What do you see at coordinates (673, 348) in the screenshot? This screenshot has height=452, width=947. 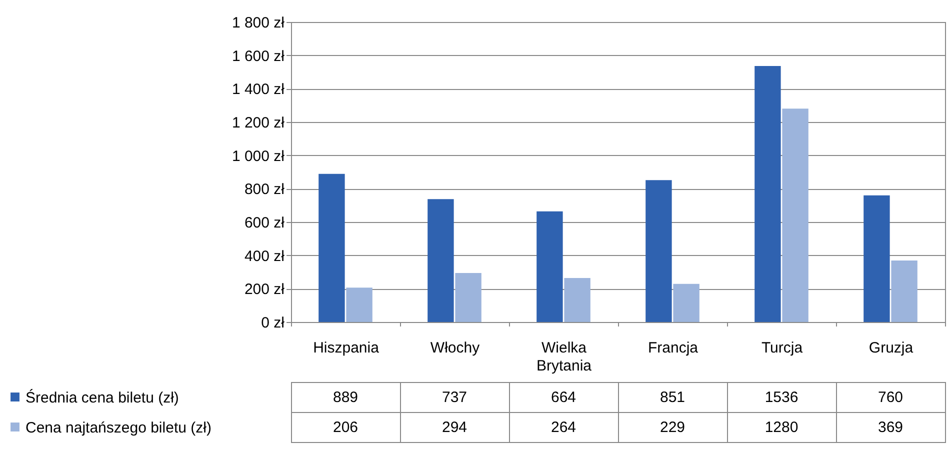 I see `x-tick-label: Francja` at bounding box center [673, 348].